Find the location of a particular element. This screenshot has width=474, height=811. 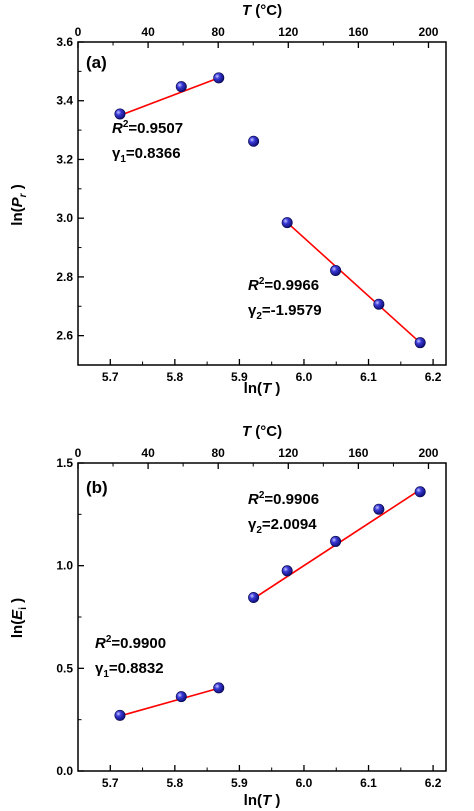

left-axis-ticks: 0.0 0.5 1.0 1.5 is located at coordinates (70, 617).